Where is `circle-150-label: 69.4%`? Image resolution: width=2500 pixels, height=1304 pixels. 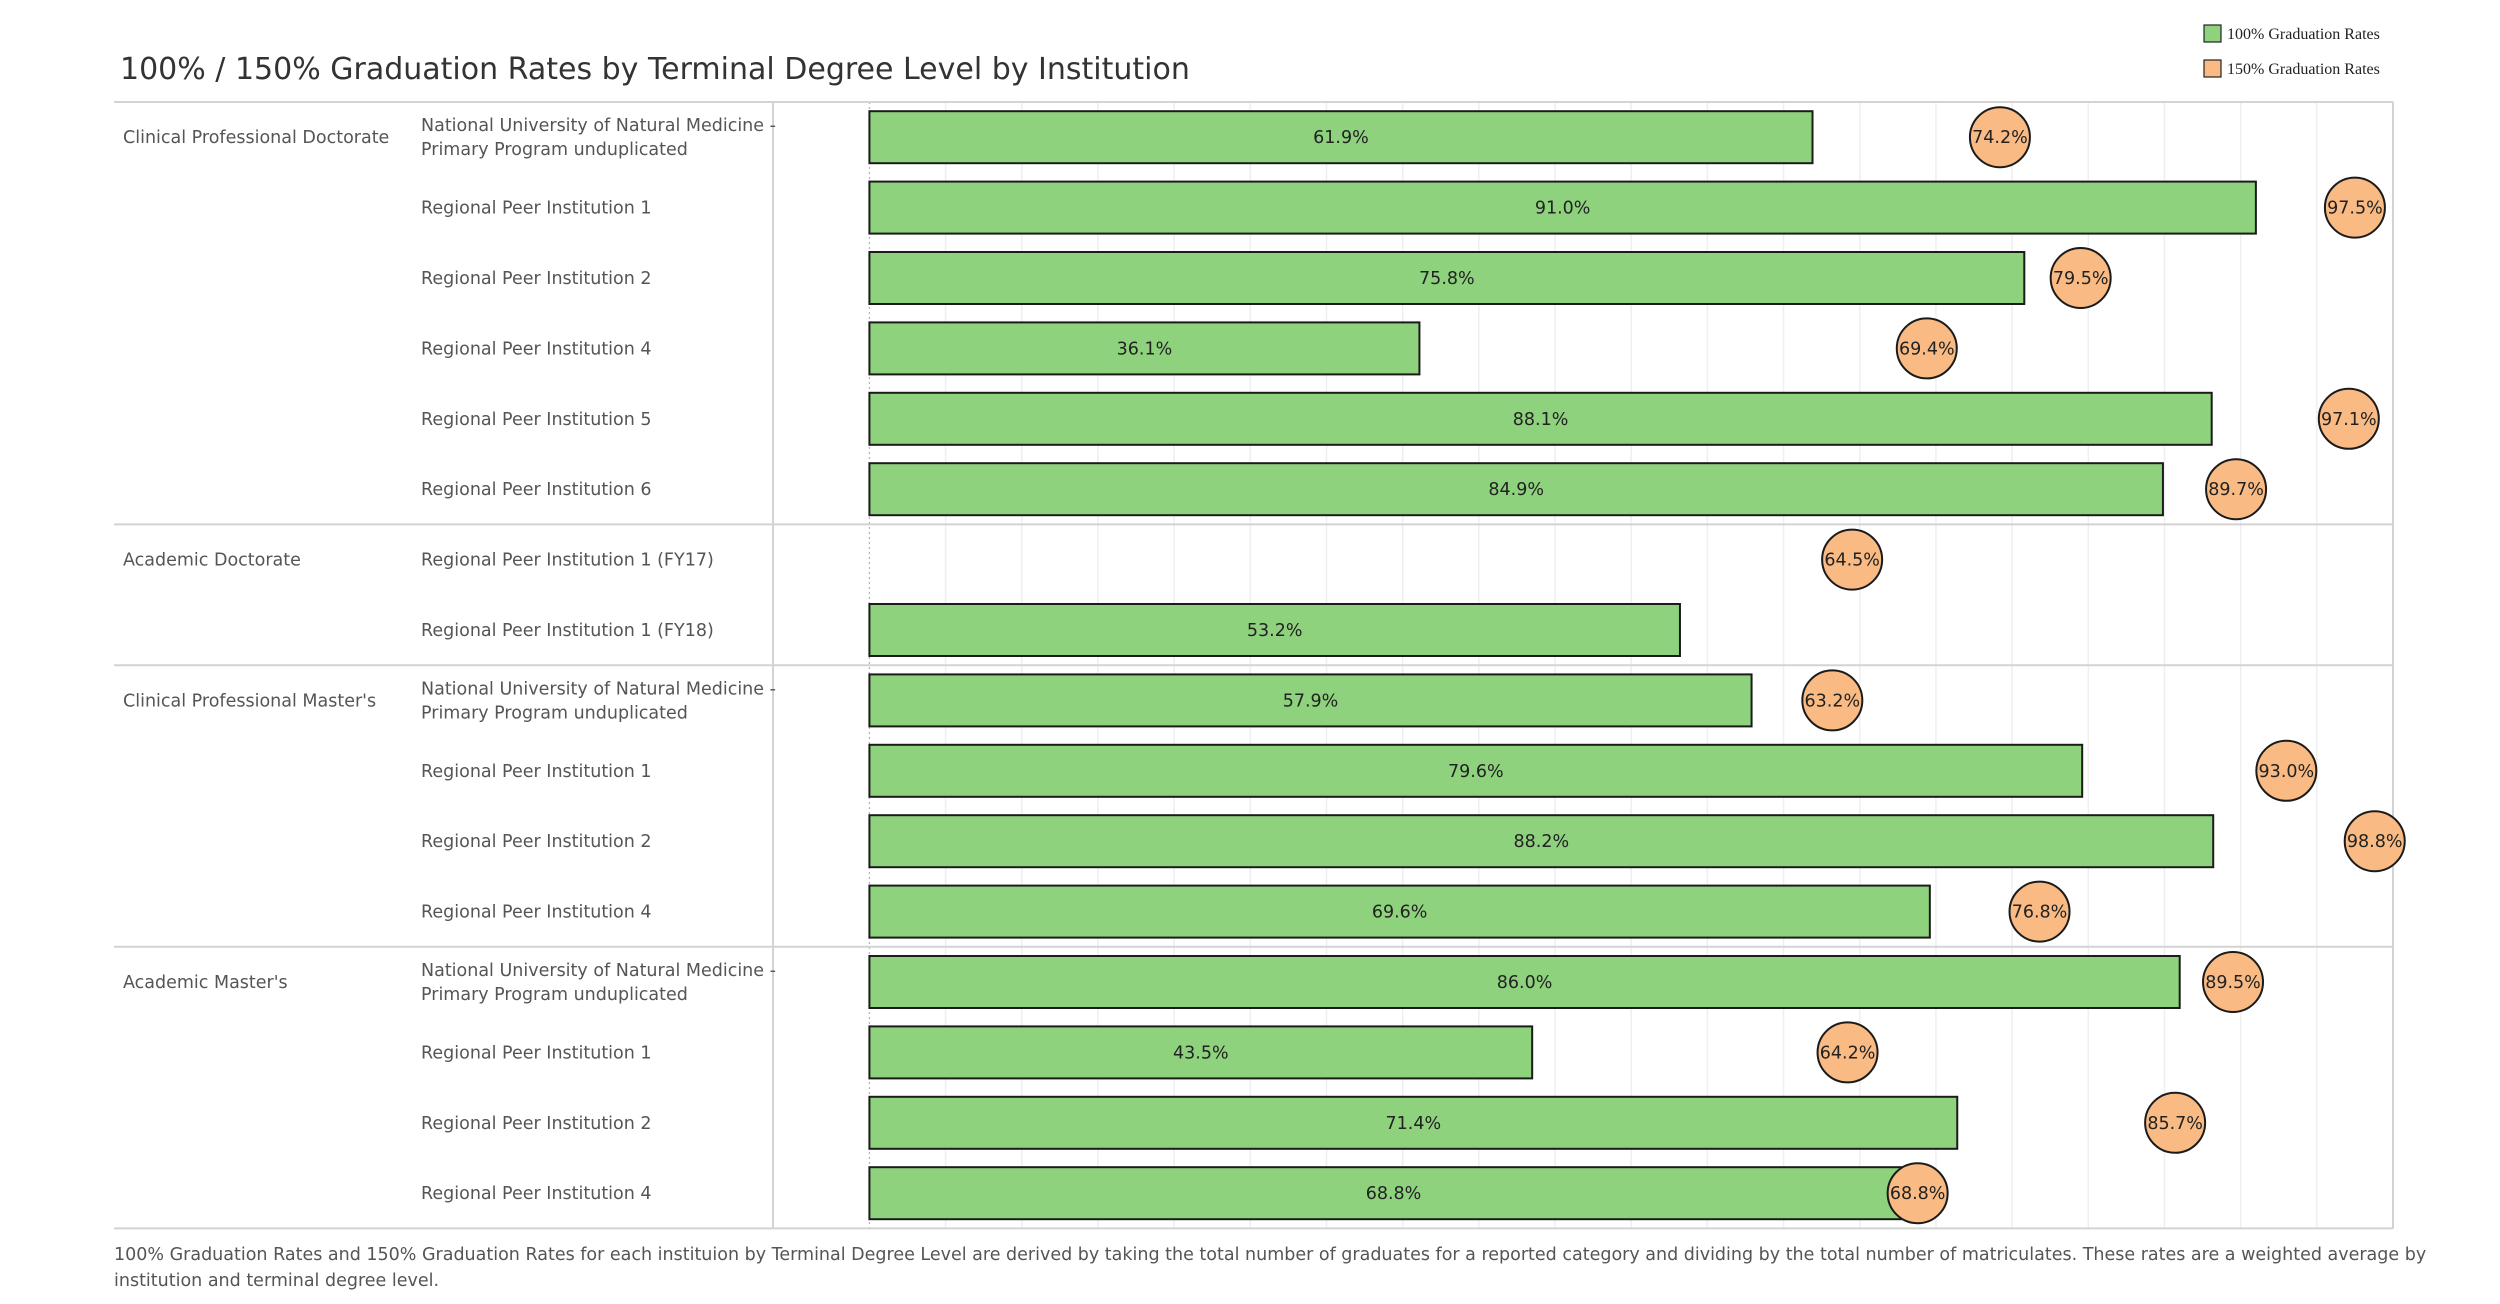
circle-150-label: 69.4% is located at coordinates (1927, 349).